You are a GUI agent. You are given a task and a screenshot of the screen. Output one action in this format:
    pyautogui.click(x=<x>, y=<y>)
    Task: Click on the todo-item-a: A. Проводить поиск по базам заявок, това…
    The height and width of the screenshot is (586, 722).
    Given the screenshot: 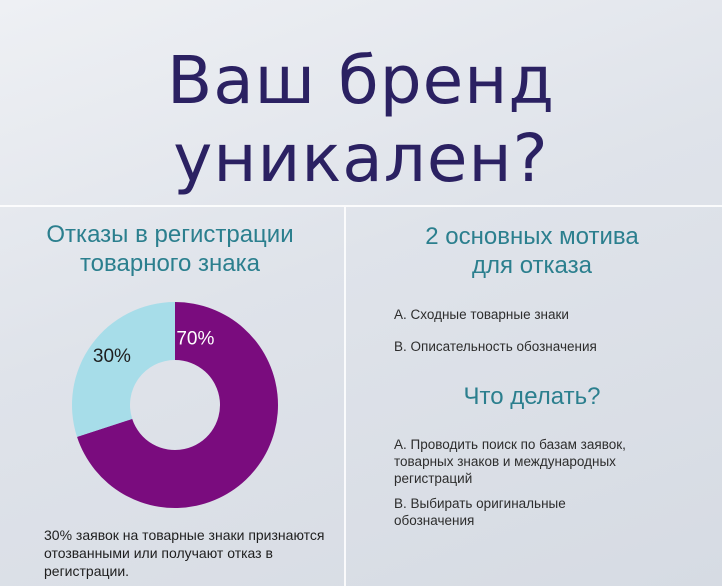 What is the action you would take?
    pyautogui.click(x=510, y=461)
    